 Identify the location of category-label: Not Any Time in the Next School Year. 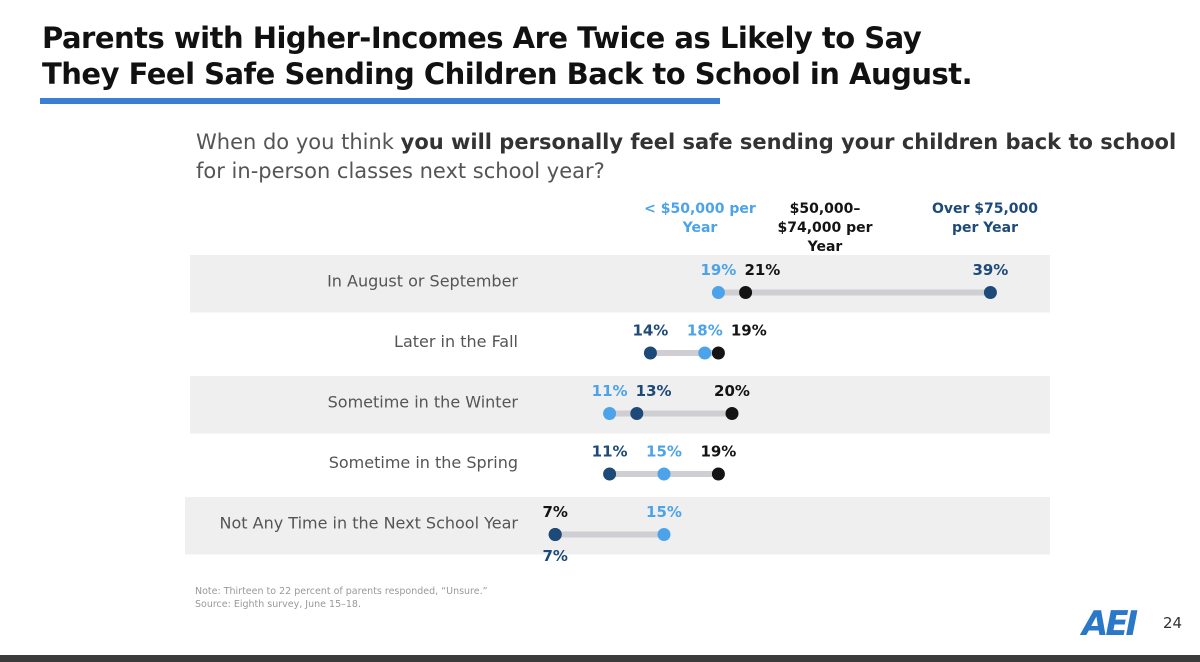
(369, 523).